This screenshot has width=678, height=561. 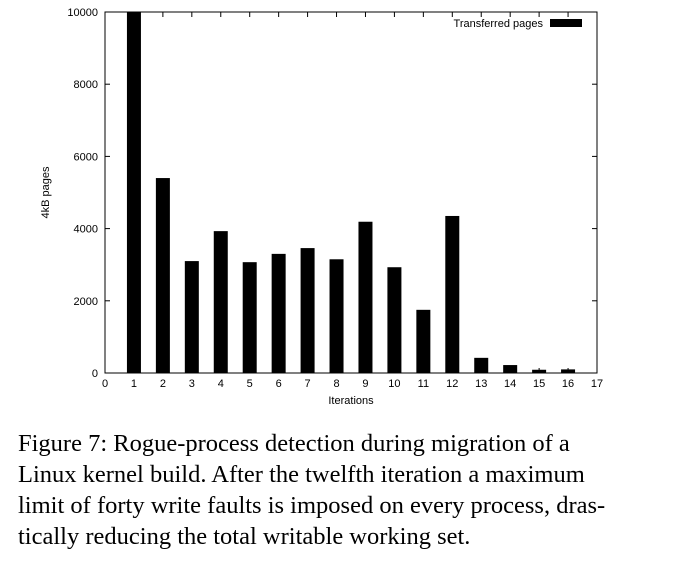 I want to click on x-tick-label: 13, so click(x=481, y=384).